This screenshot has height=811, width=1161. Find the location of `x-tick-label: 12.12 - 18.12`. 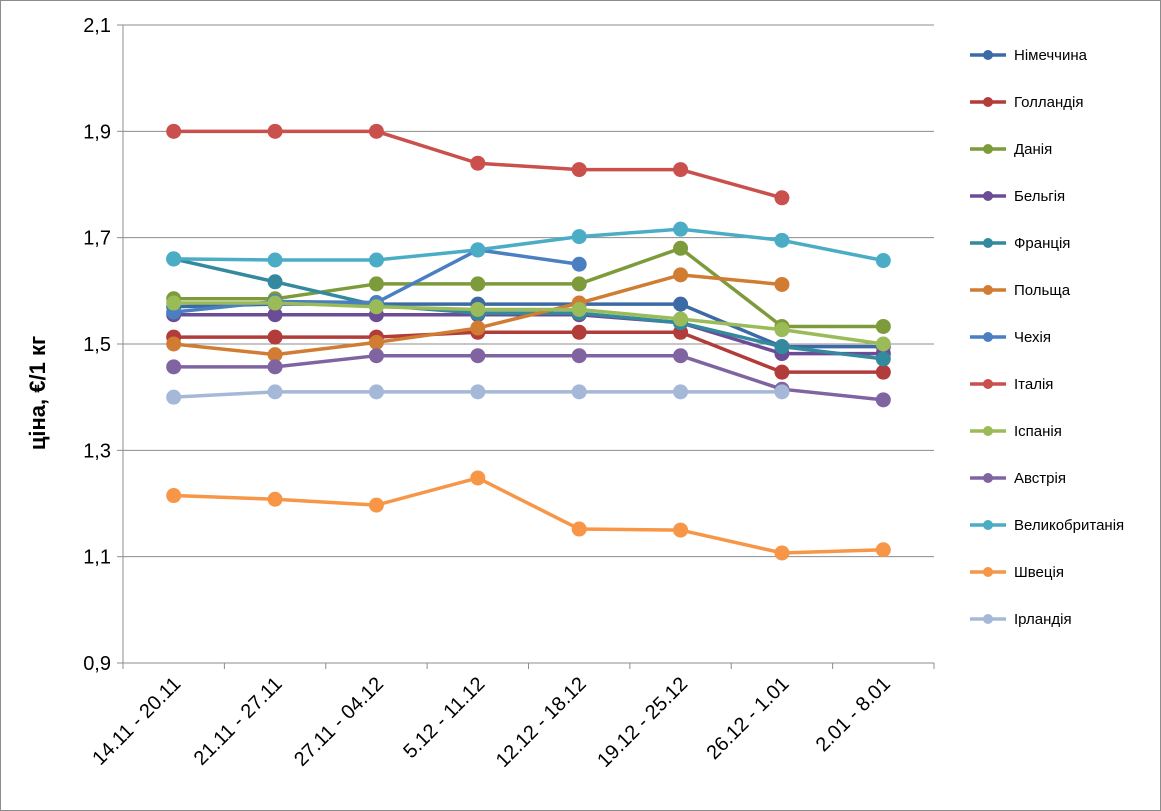

x-tick-label: 12.12 - 18.12 is located at coordinates (541, 722).